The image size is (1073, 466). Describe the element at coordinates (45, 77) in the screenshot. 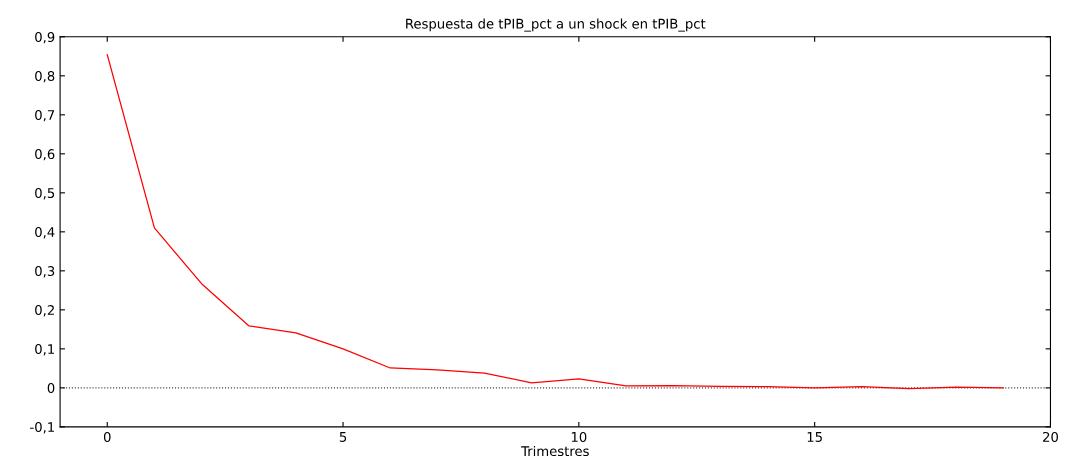

I see `y-tick-label: 0,8` at that location.